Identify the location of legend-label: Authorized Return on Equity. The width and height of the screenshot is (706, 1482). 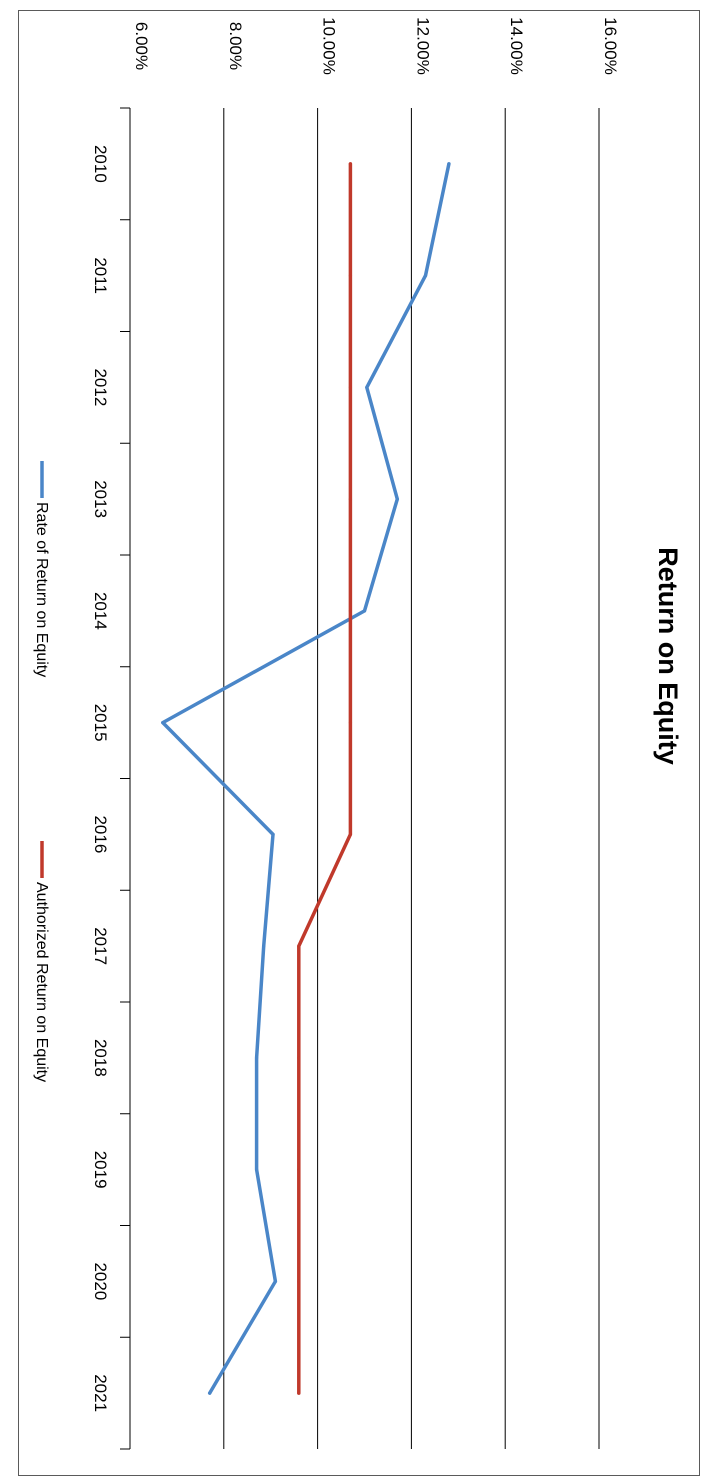
(41, 982).